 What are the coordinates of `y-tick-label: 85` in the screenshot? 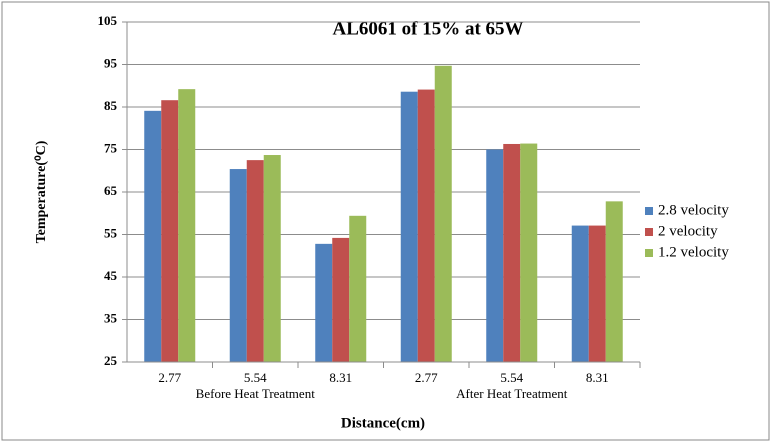 It's located at (111, 105).